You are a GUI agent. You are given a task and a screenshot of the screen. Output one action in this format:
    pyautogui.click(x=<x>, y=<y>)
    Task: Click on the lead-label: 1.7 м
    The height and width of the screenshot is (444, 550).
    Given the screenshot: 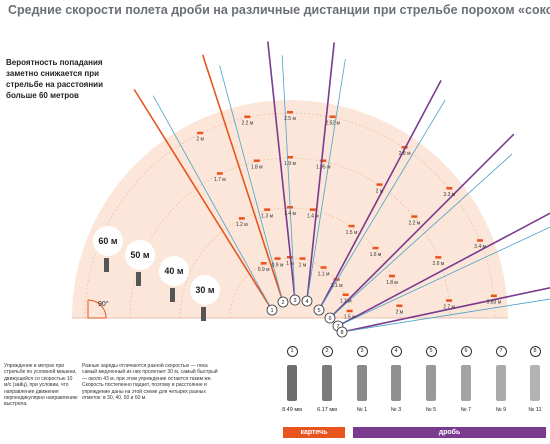 What is the action you would take?
    pyautogui.click(x=220, y=180)
    